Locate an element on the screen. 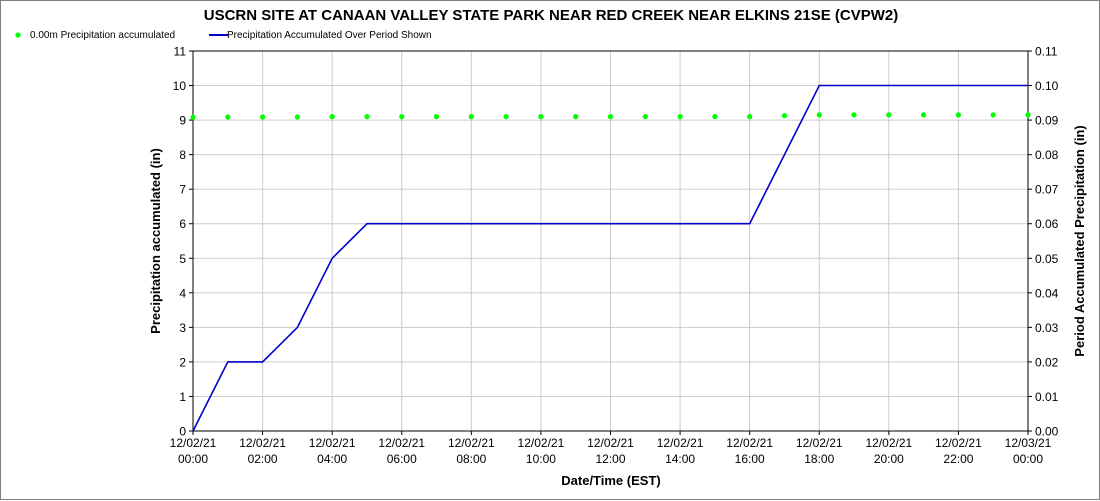  x-tick-label-time: 08:00 is located at coordinates (471, 459).